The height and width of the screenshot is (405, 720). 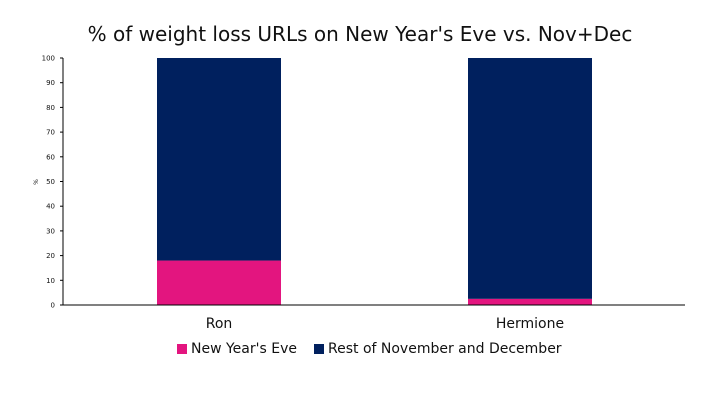 I want to click on y-tick-label: 20, so click(x=50, y=256).